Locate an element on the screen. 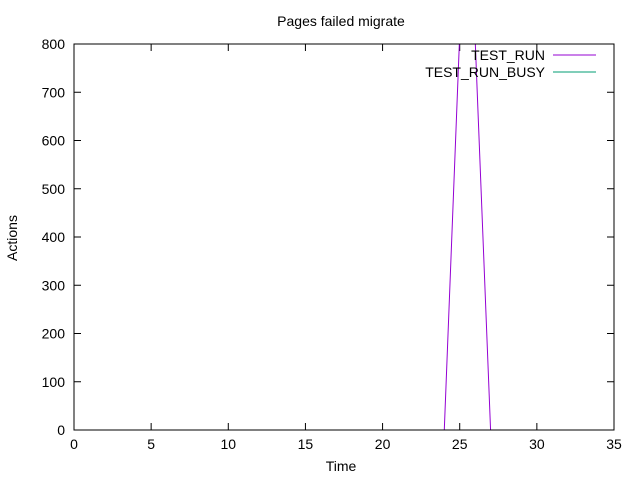 Image resolution: width=640 pixels, height=480 pixels. y-tick-label: 0 is located at coordinates (61, 430).